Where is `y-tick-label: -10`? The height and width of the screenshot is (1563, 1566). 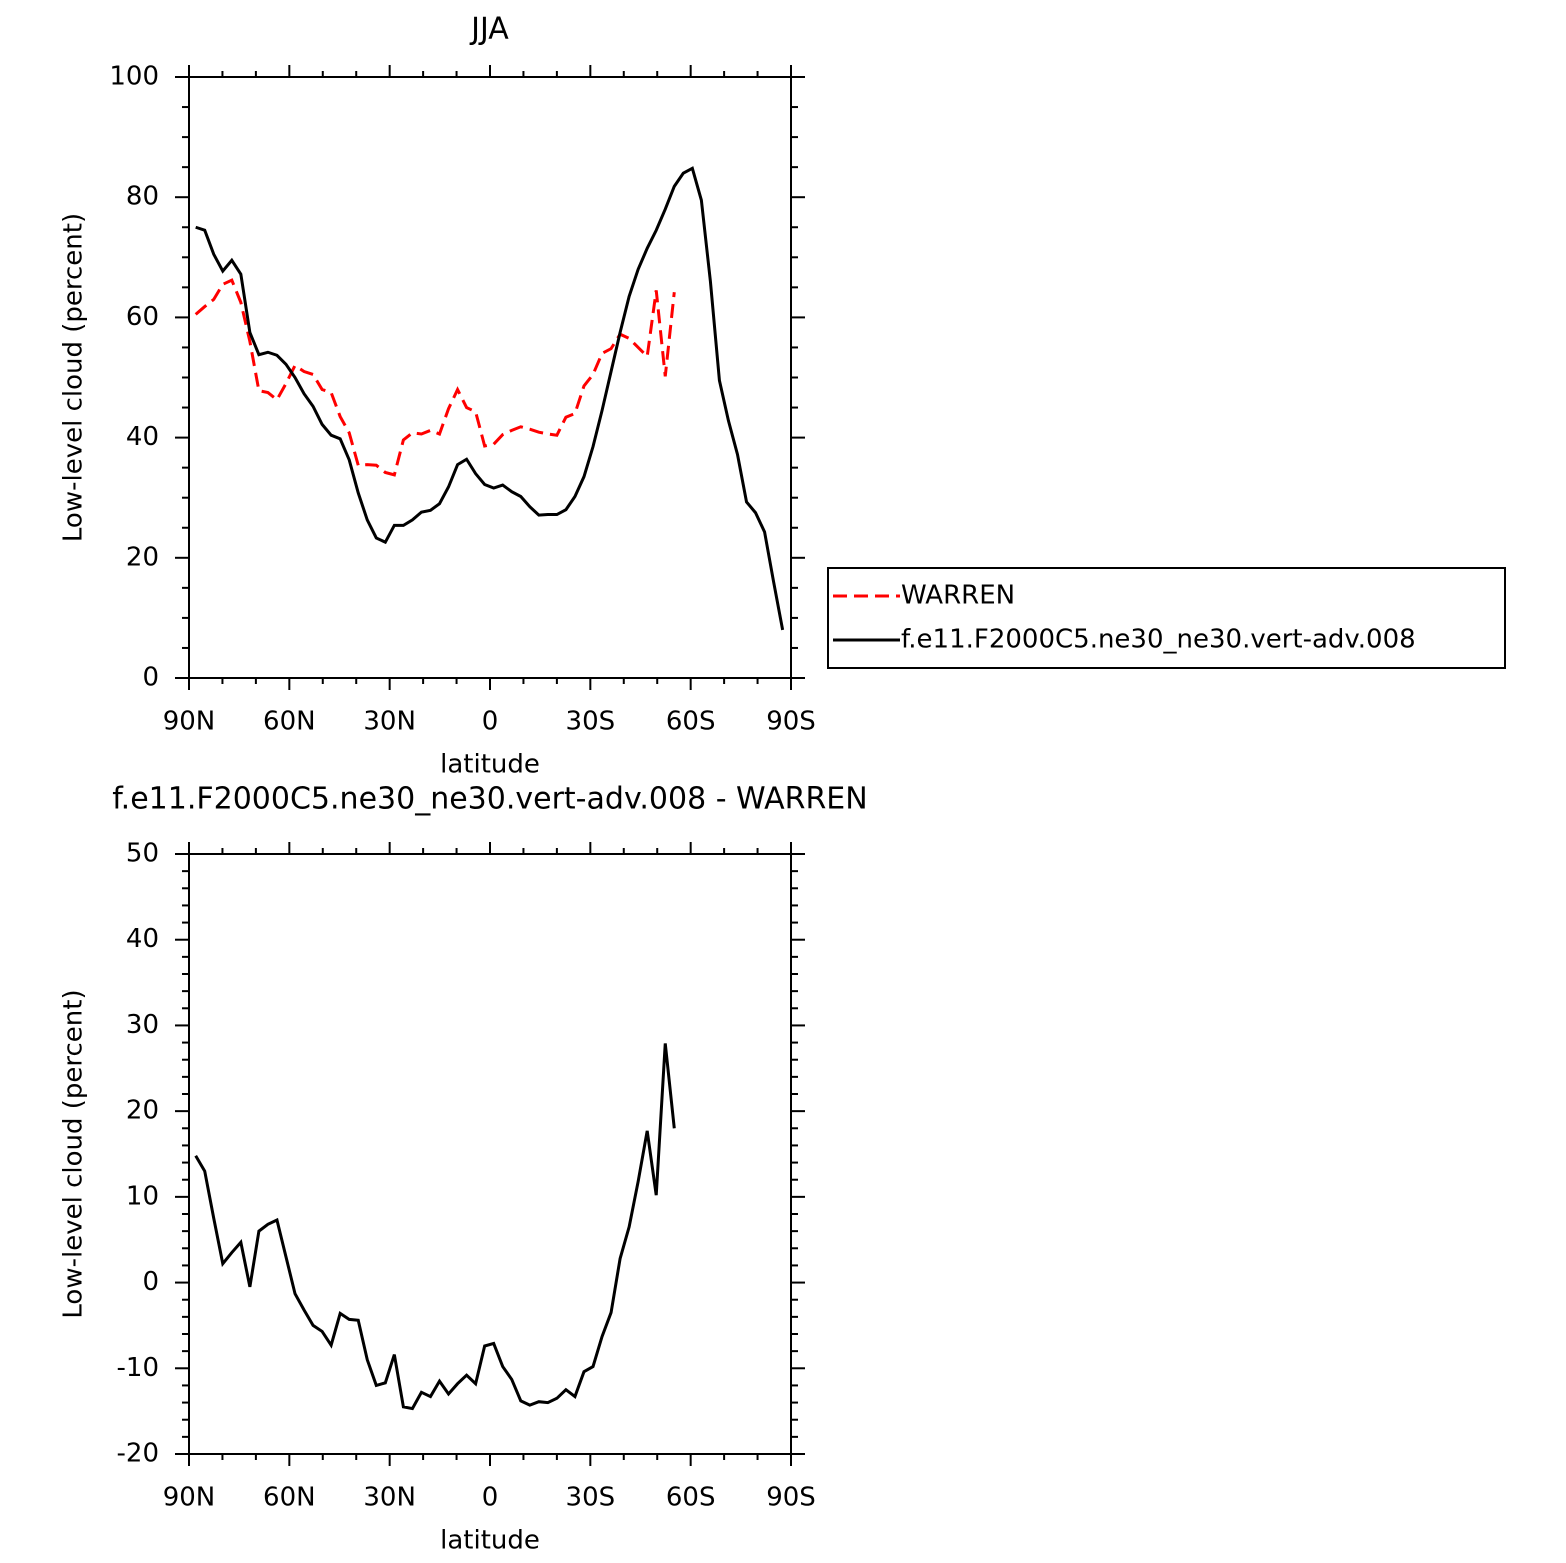
y-tick-label: -10 is located at coordinates (138, 1368).